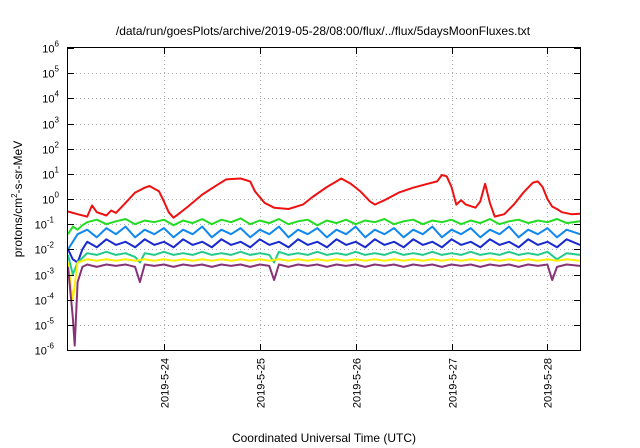  I want to click on y-tick-label: 10⁵, so click(50, 73).